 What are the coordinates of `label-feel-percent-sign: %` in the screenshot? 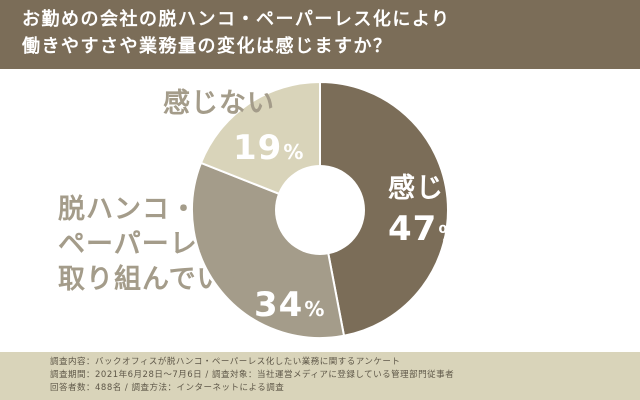 It's located at (448, 233).